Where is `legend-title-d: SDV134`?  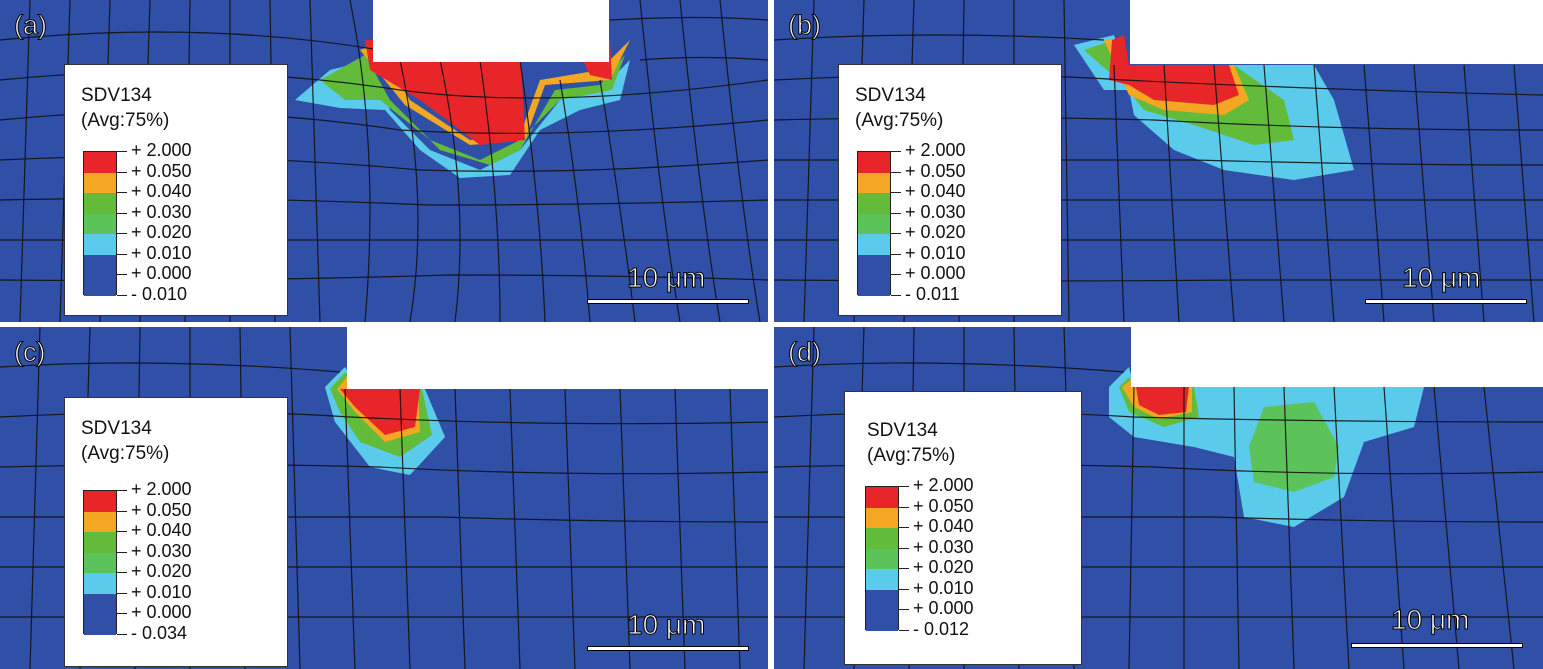
legend-title-d: SDV134 is located at coordinates (902, 430).